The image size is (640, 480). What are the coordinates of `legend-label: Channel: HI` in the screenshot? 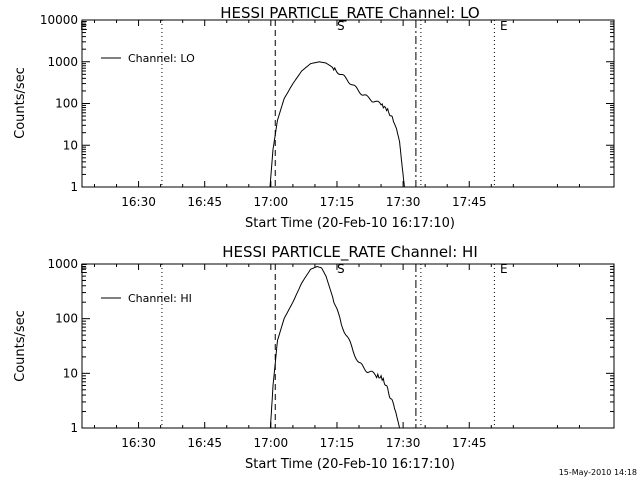 It's located at (160, 298).